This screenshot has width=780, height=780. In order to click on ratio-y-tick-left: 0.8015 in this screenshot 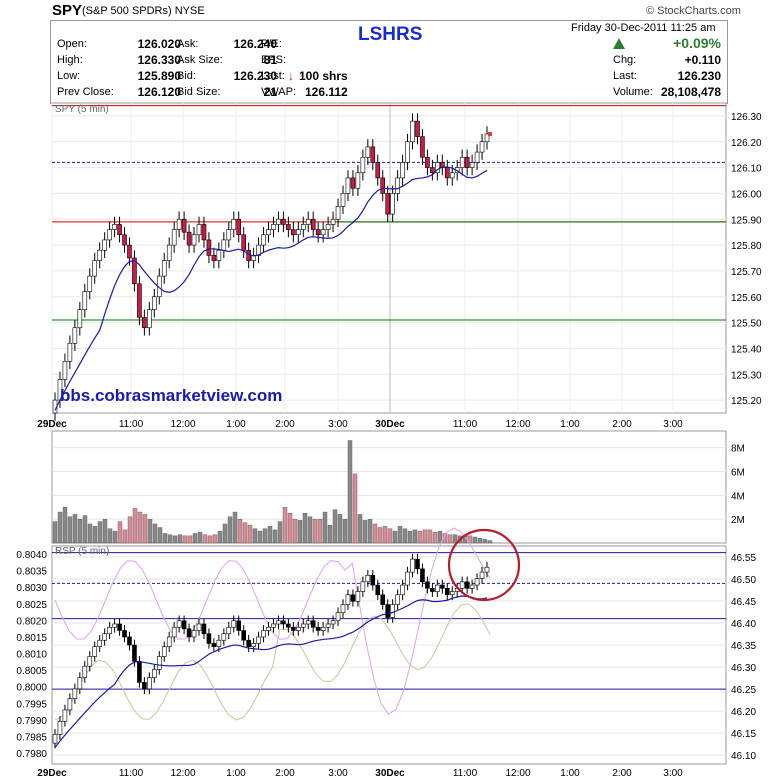, I will do `click(31, 638)`.